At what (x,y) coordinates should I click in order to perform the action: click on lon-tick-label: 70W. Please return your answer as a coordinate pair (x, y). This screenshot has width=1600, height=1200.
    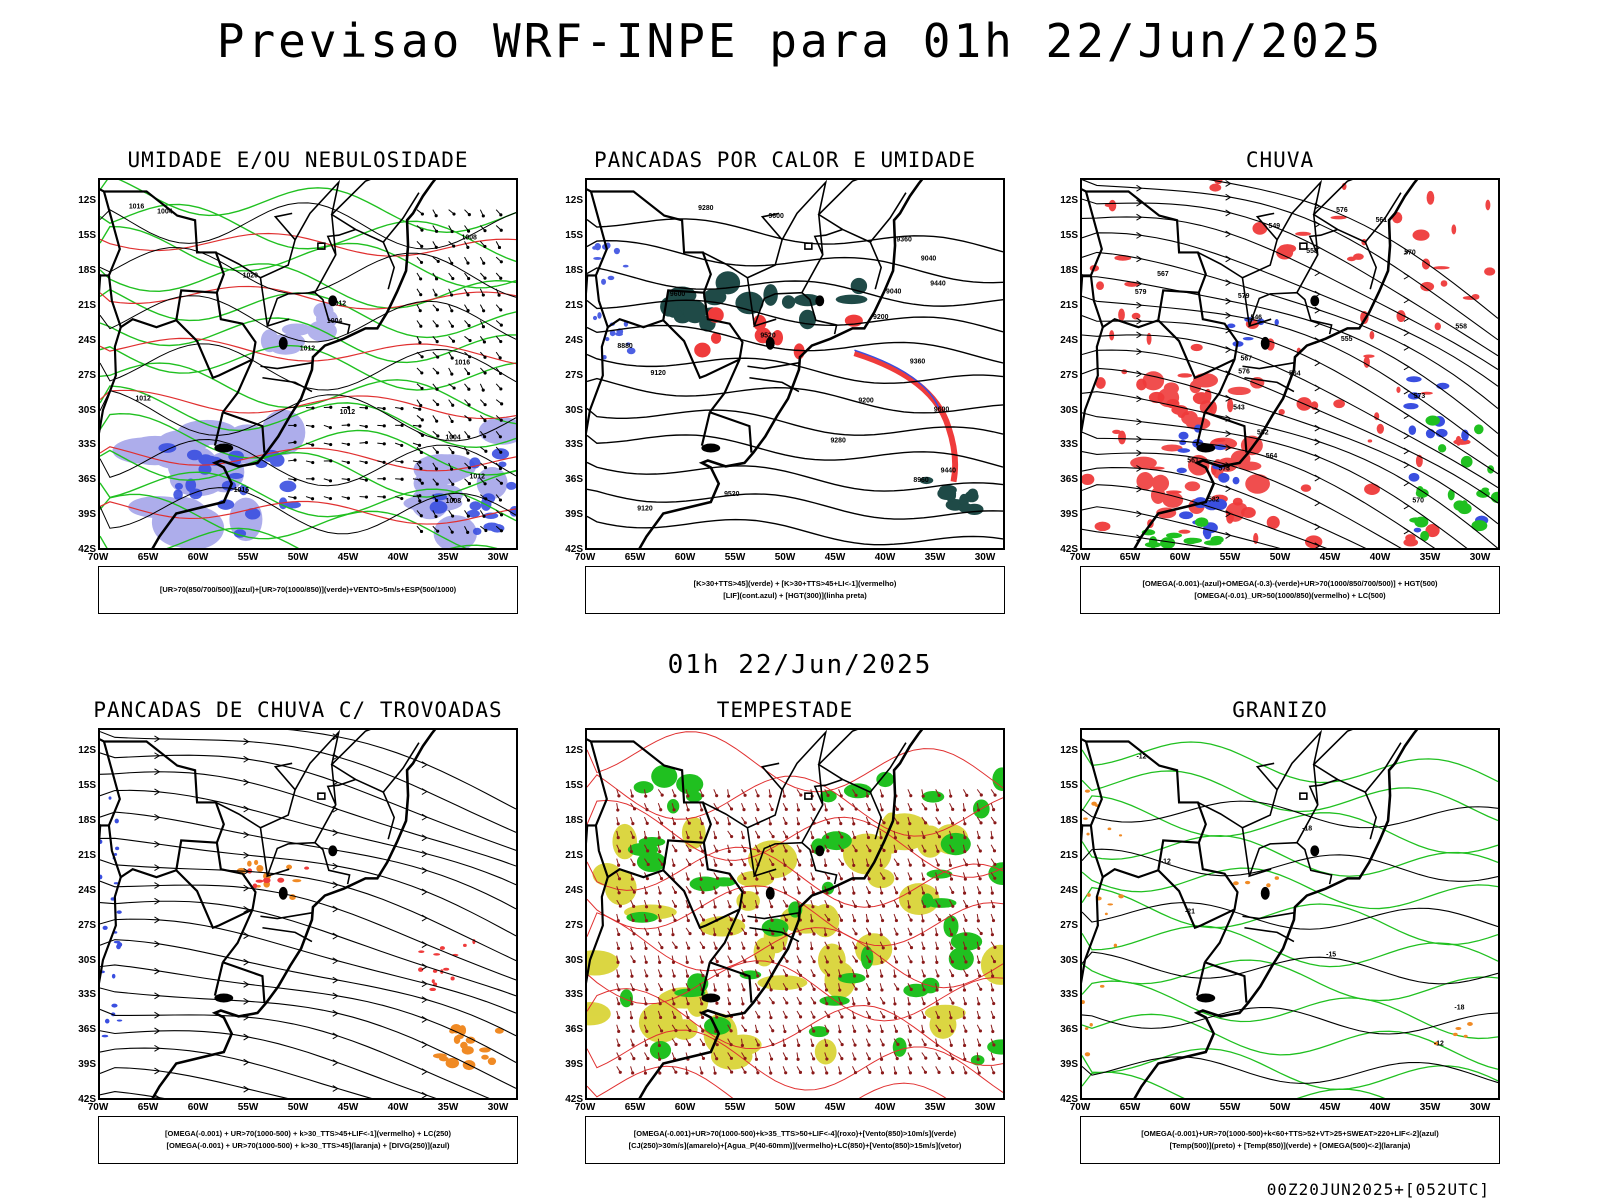
    Looking at the image, I should click on (585, 557).